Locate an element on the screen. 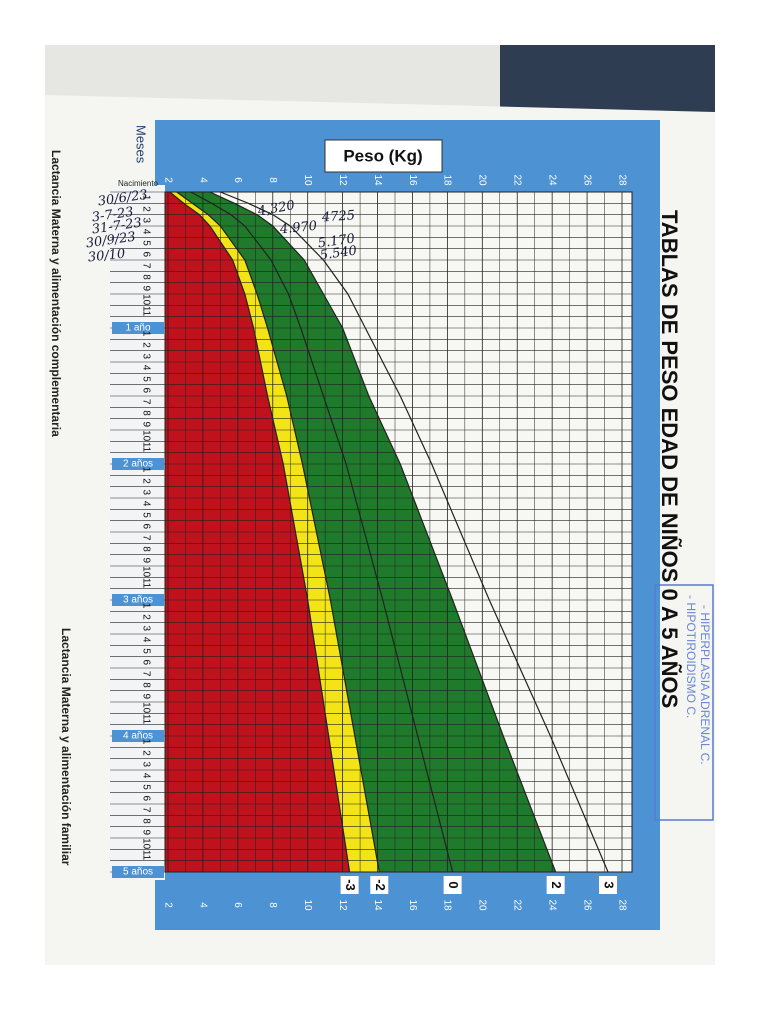 This screenshot has width=768, height=1029. x-tick-label: 10 is located at coordinates (307, 905).